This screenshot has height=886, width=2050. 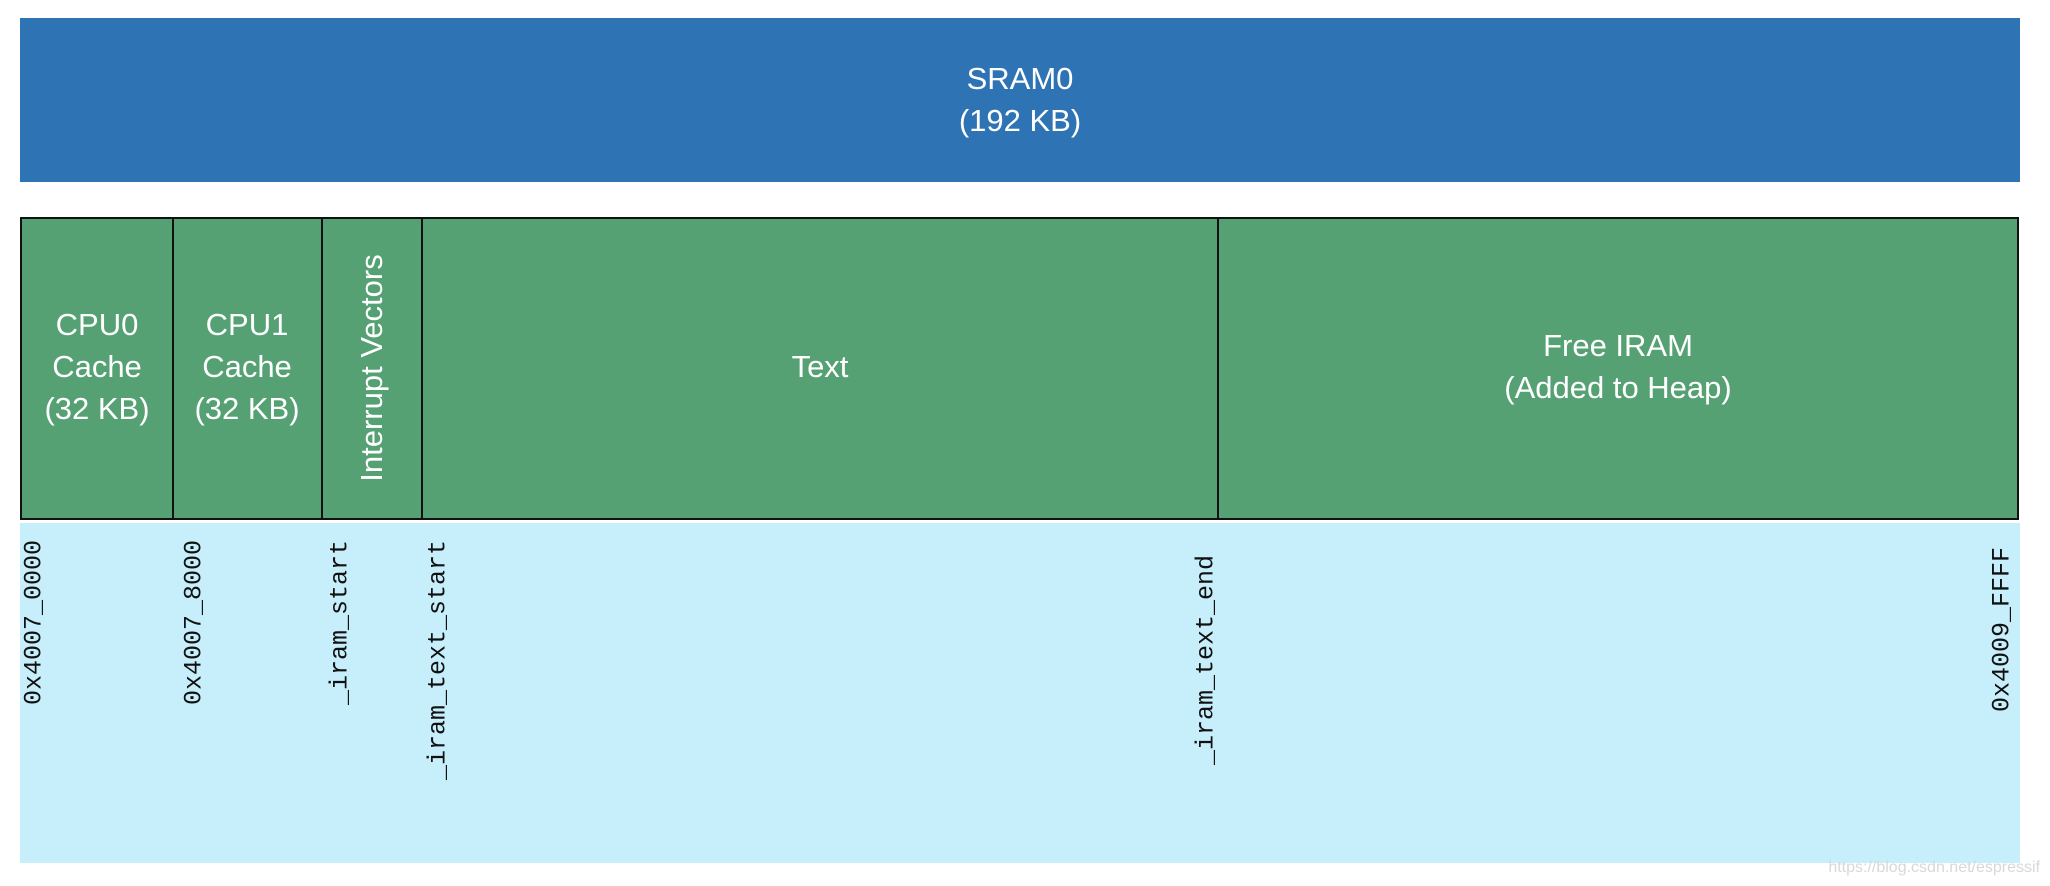 What do you see at coordinates (1020, 120) in the screenshot?
I see `sram-size: (192 KB)` at bounding box center [1020, 120].